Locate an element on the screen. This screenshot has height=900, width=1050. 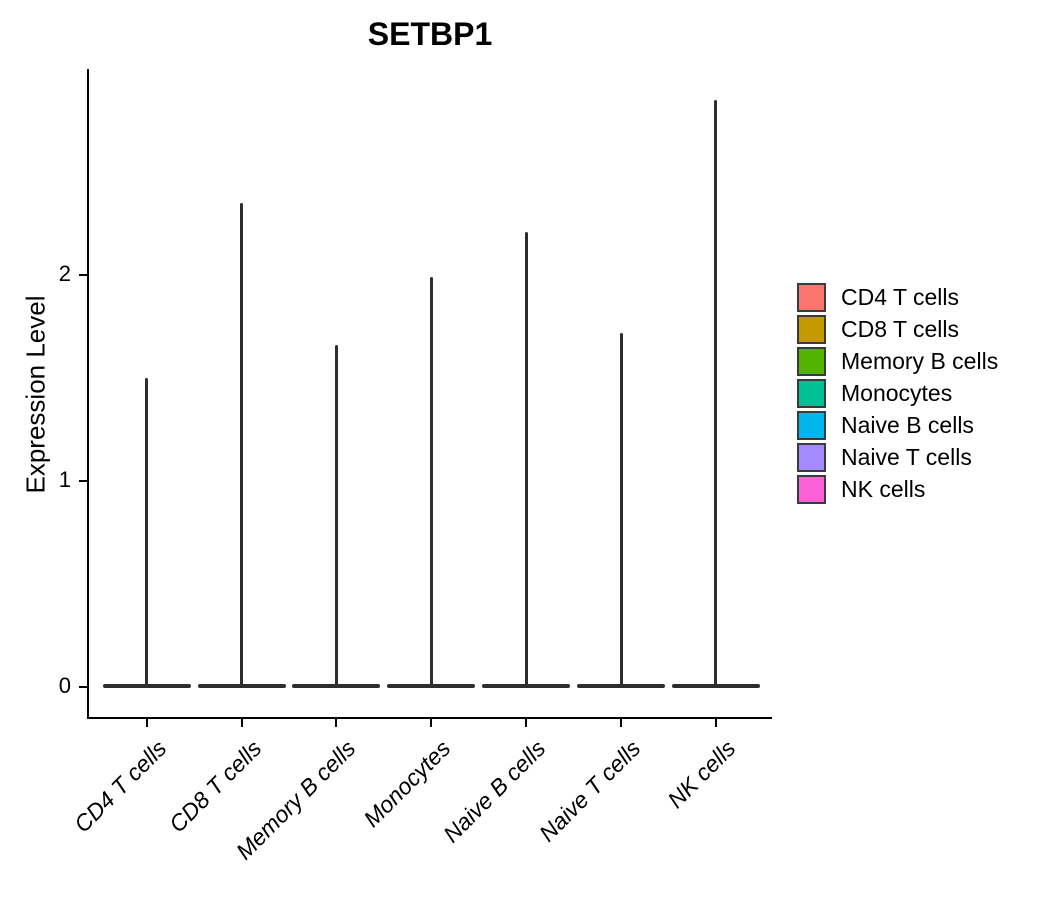
legend-label: Naive B cells is located at coordinates (907, 424).